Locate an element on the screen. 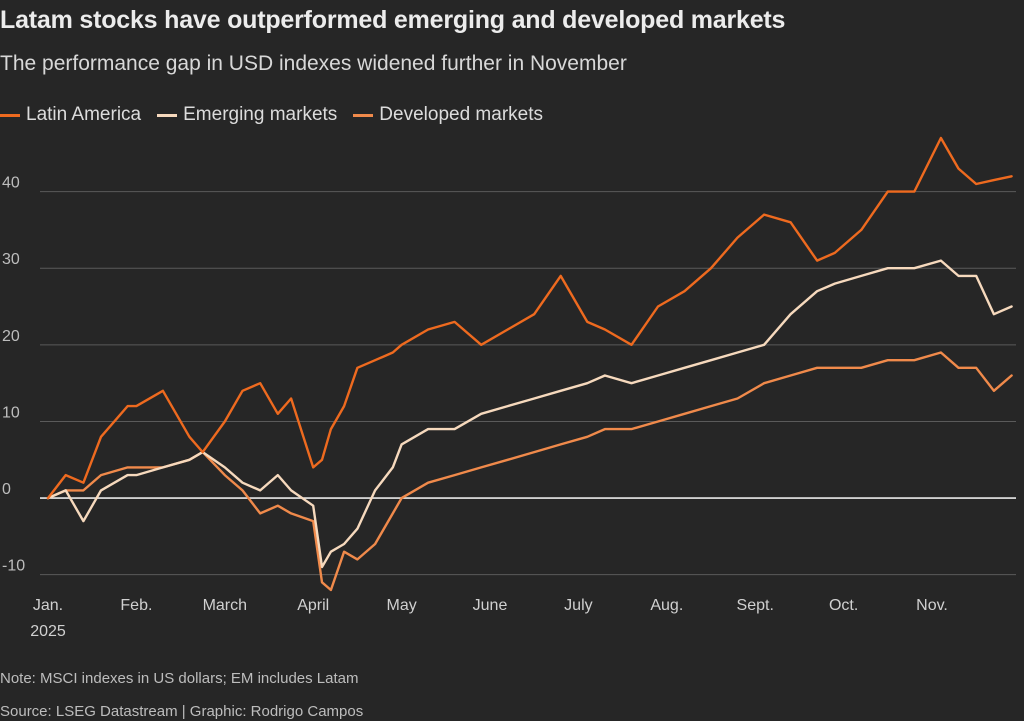 This screenshot has height=721, width=1024. legend-label-developed-markets: Developed markets is located at coordinates (461, 114).